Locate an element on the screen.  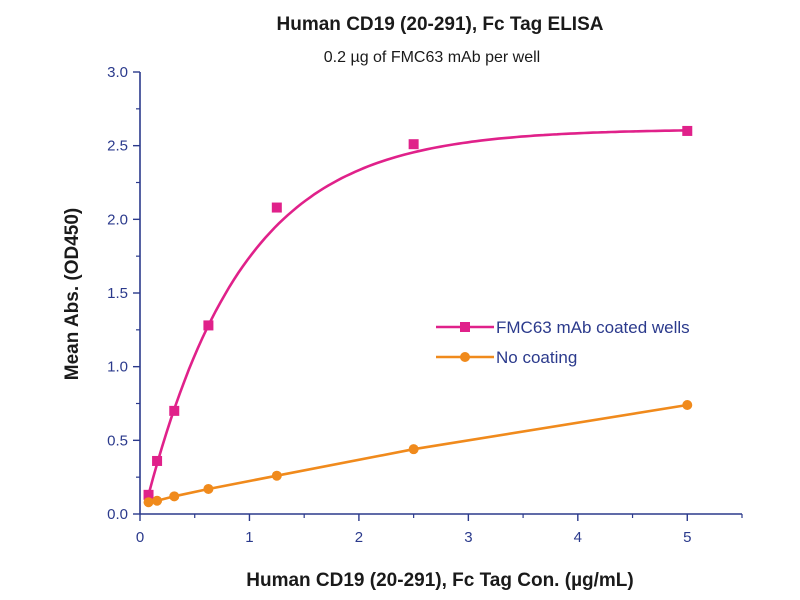
y-tick-label: 2.0 is located at coordinates (117, 219).